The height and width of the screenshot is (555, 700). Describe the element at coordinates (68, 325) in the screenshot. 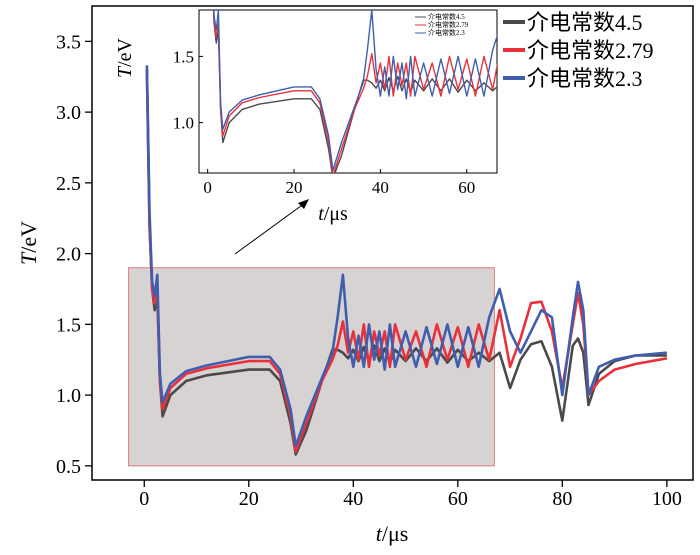

I see `y-tick-label: 1.5` at that location.